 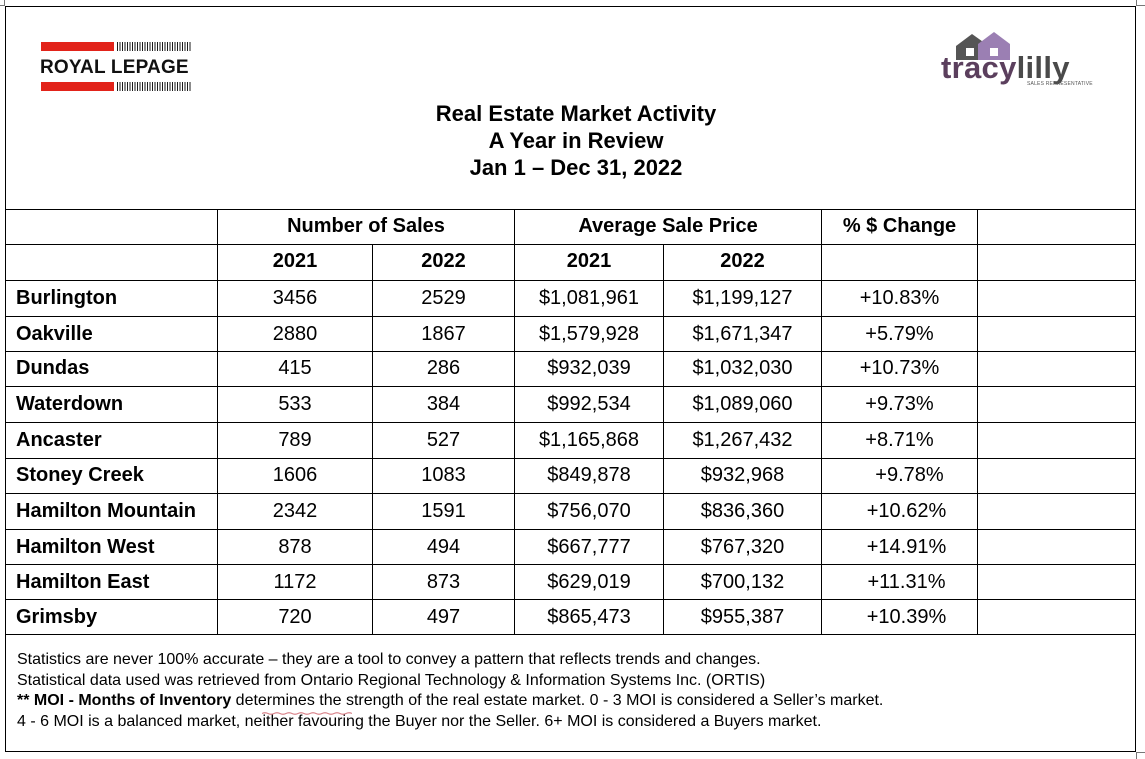 What do you see at coordinates (899, 368) in the screenshot?
I see `percent-change: +10.73%` at bounding box center [899, 368].